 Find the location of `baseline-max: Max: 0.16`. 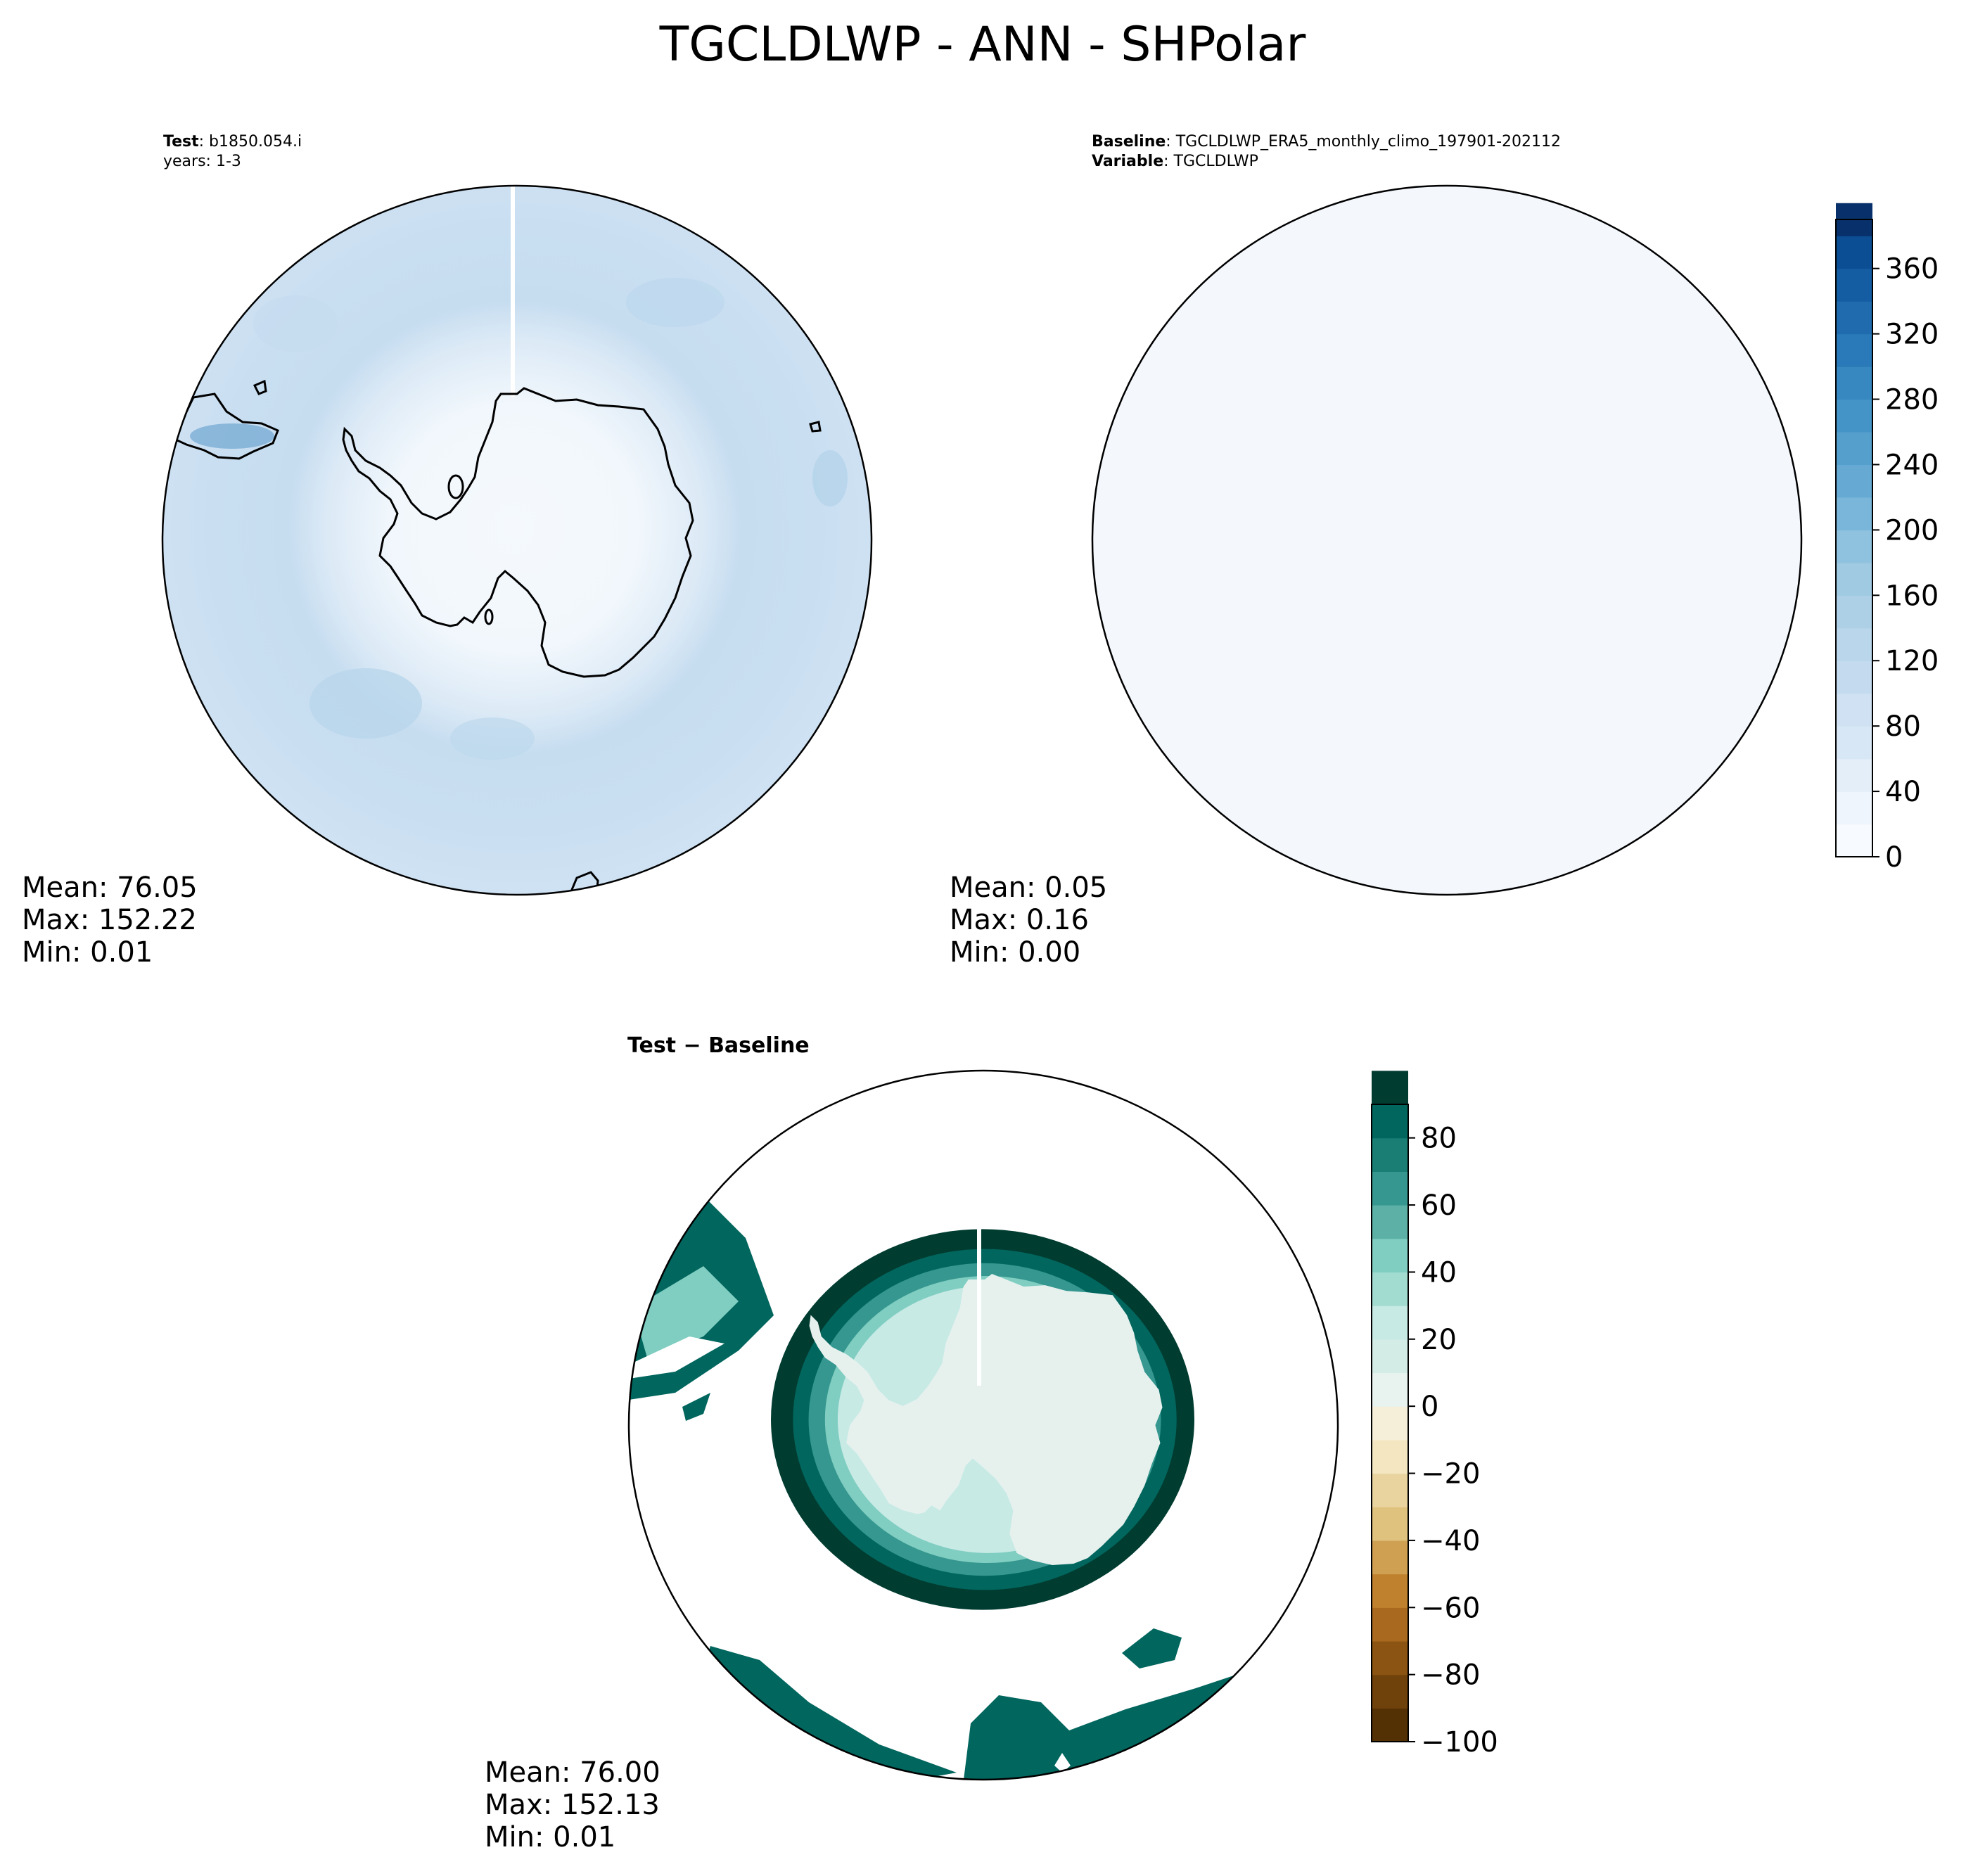

baseline-max: Max: 0.16 is located at coordinates (1019, 920).